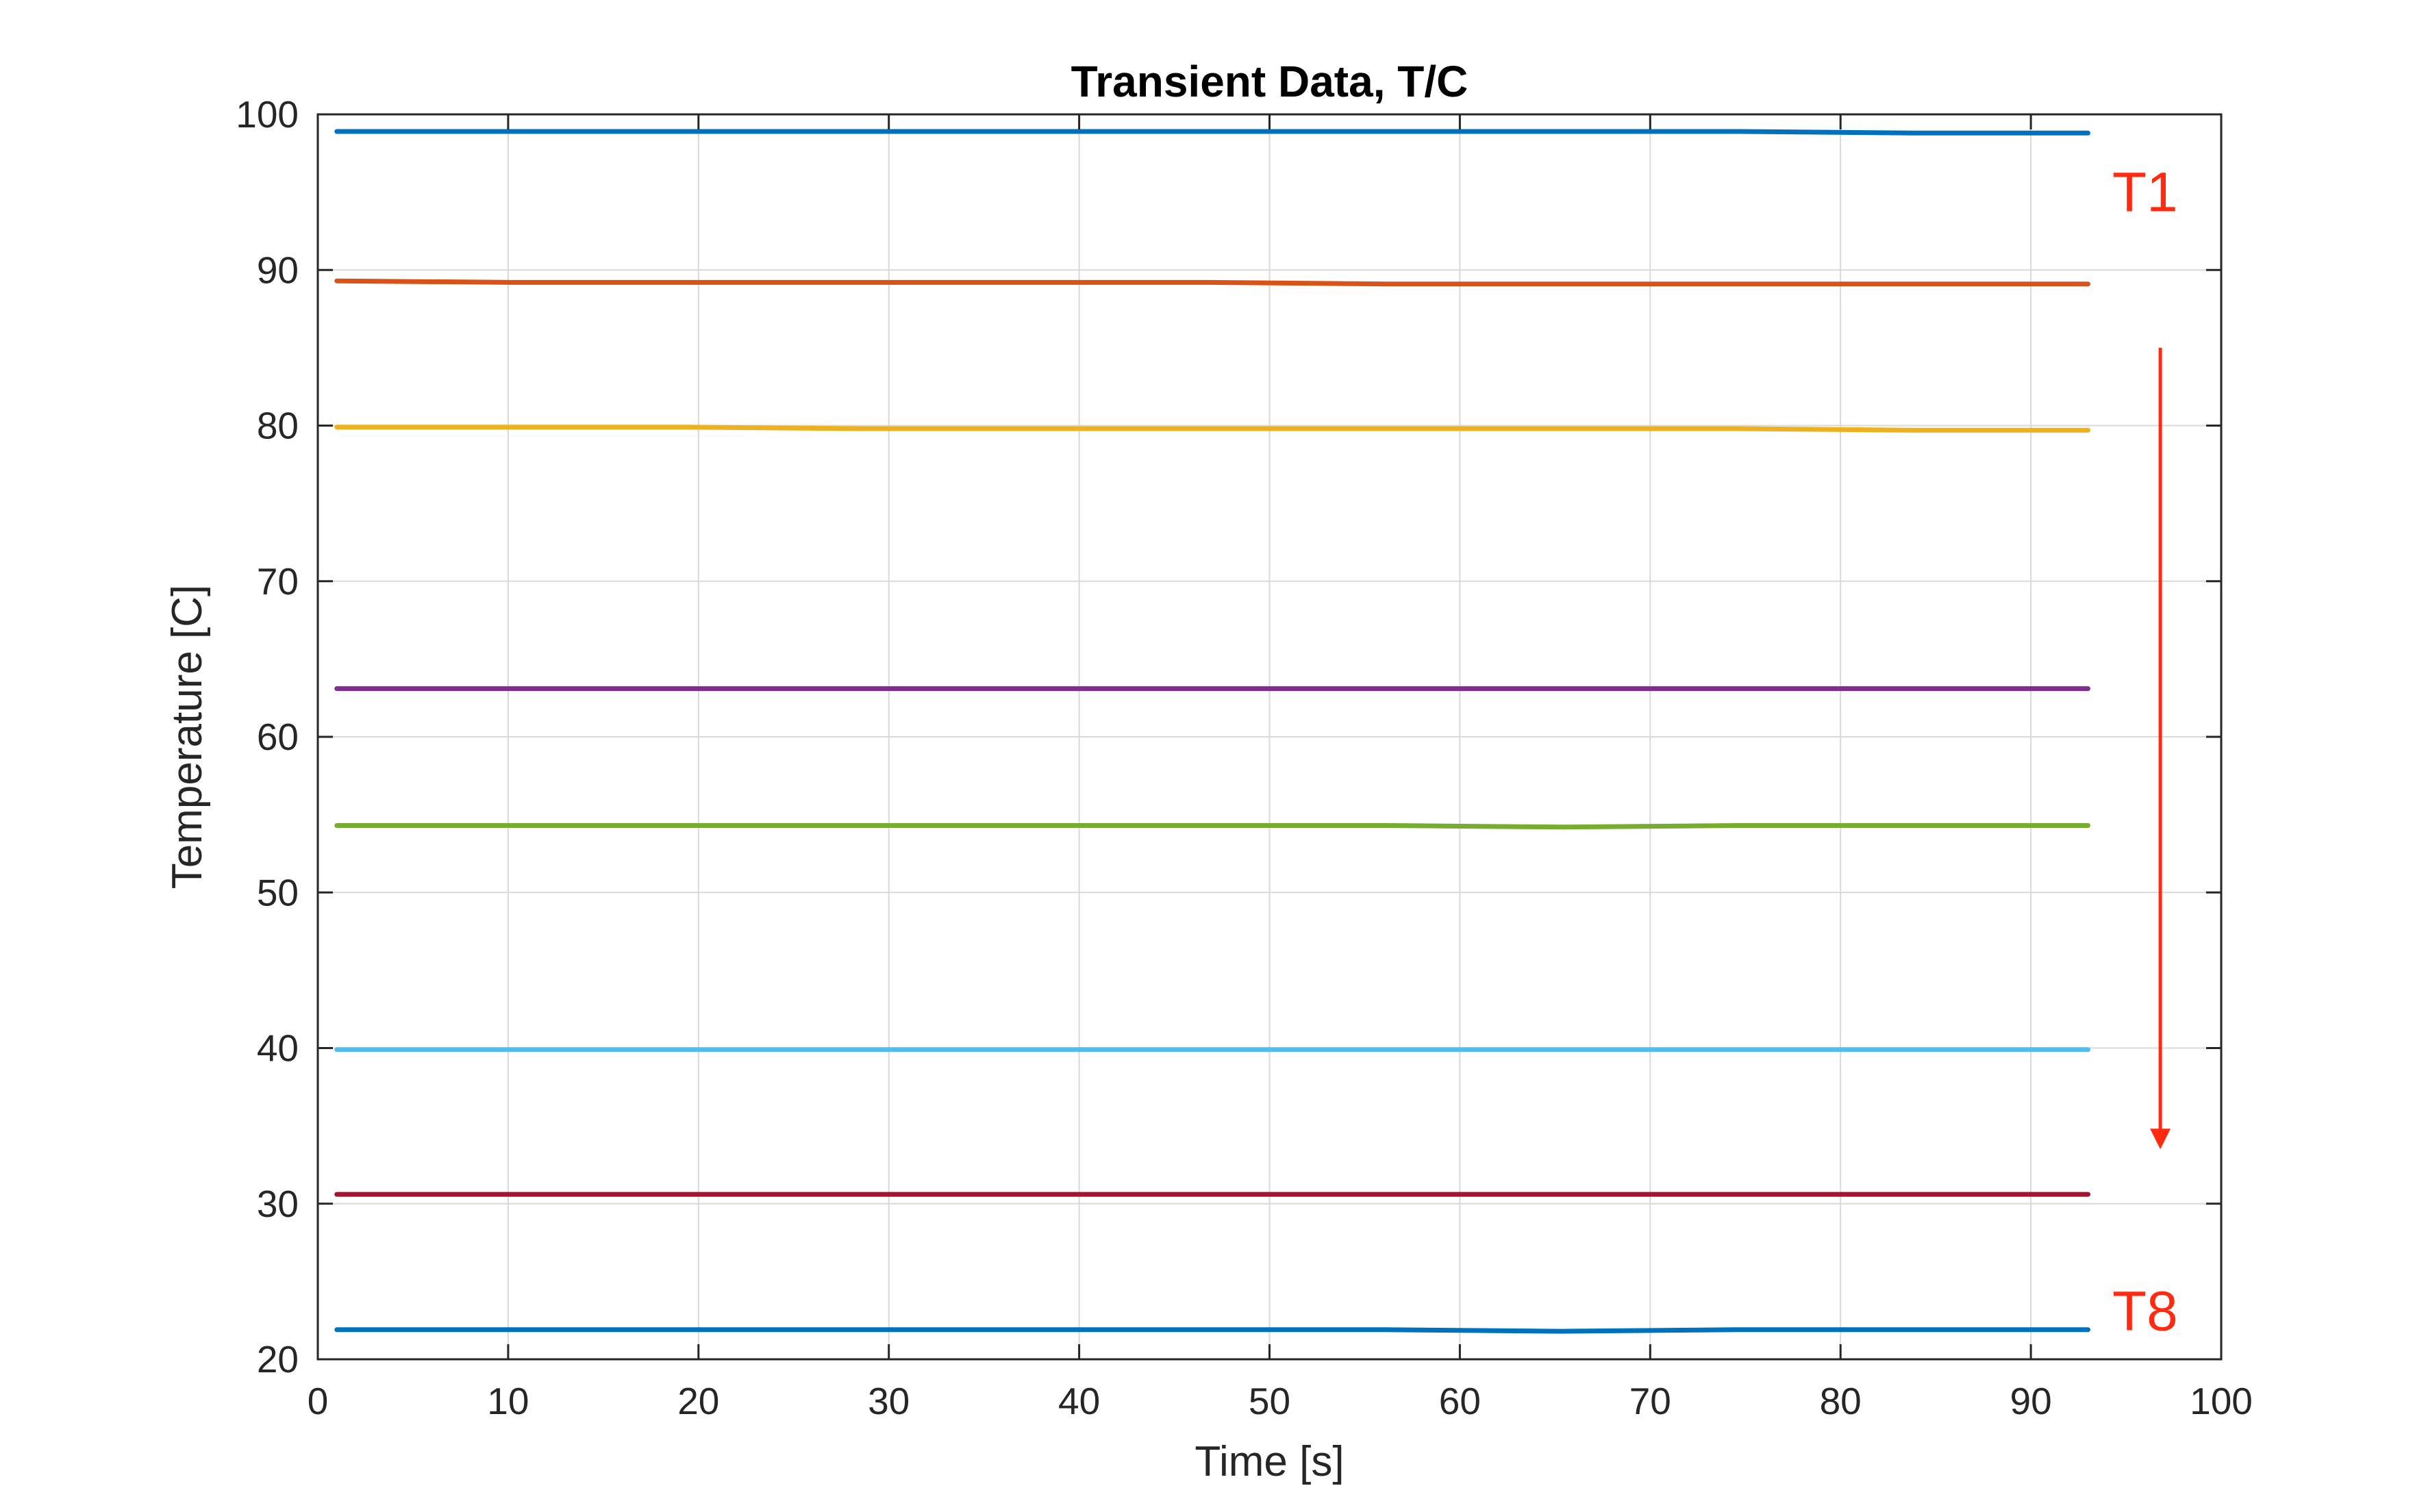 The width and height of the screenshot is (2426, 1512). Describe the element at coordinates (1079, 1401) in the screenshot. I see `x-tick-label: 40` at that location.